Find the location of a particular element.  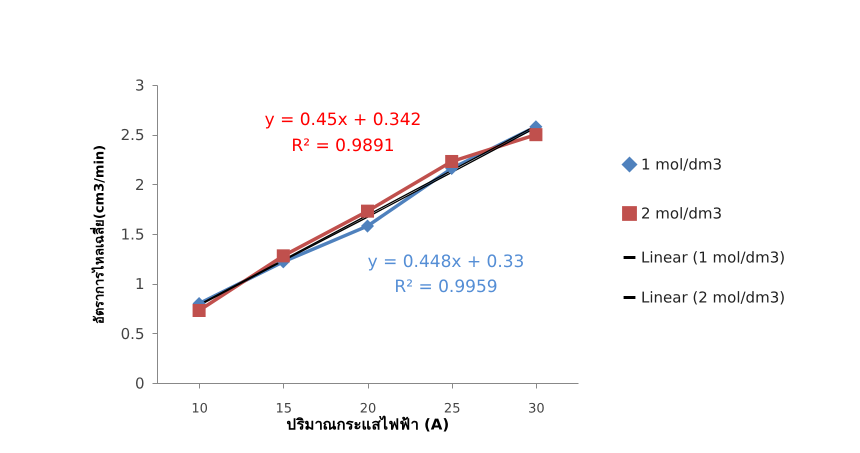

annotation: R² = 0.9959 is located at coordinates (446, 287).